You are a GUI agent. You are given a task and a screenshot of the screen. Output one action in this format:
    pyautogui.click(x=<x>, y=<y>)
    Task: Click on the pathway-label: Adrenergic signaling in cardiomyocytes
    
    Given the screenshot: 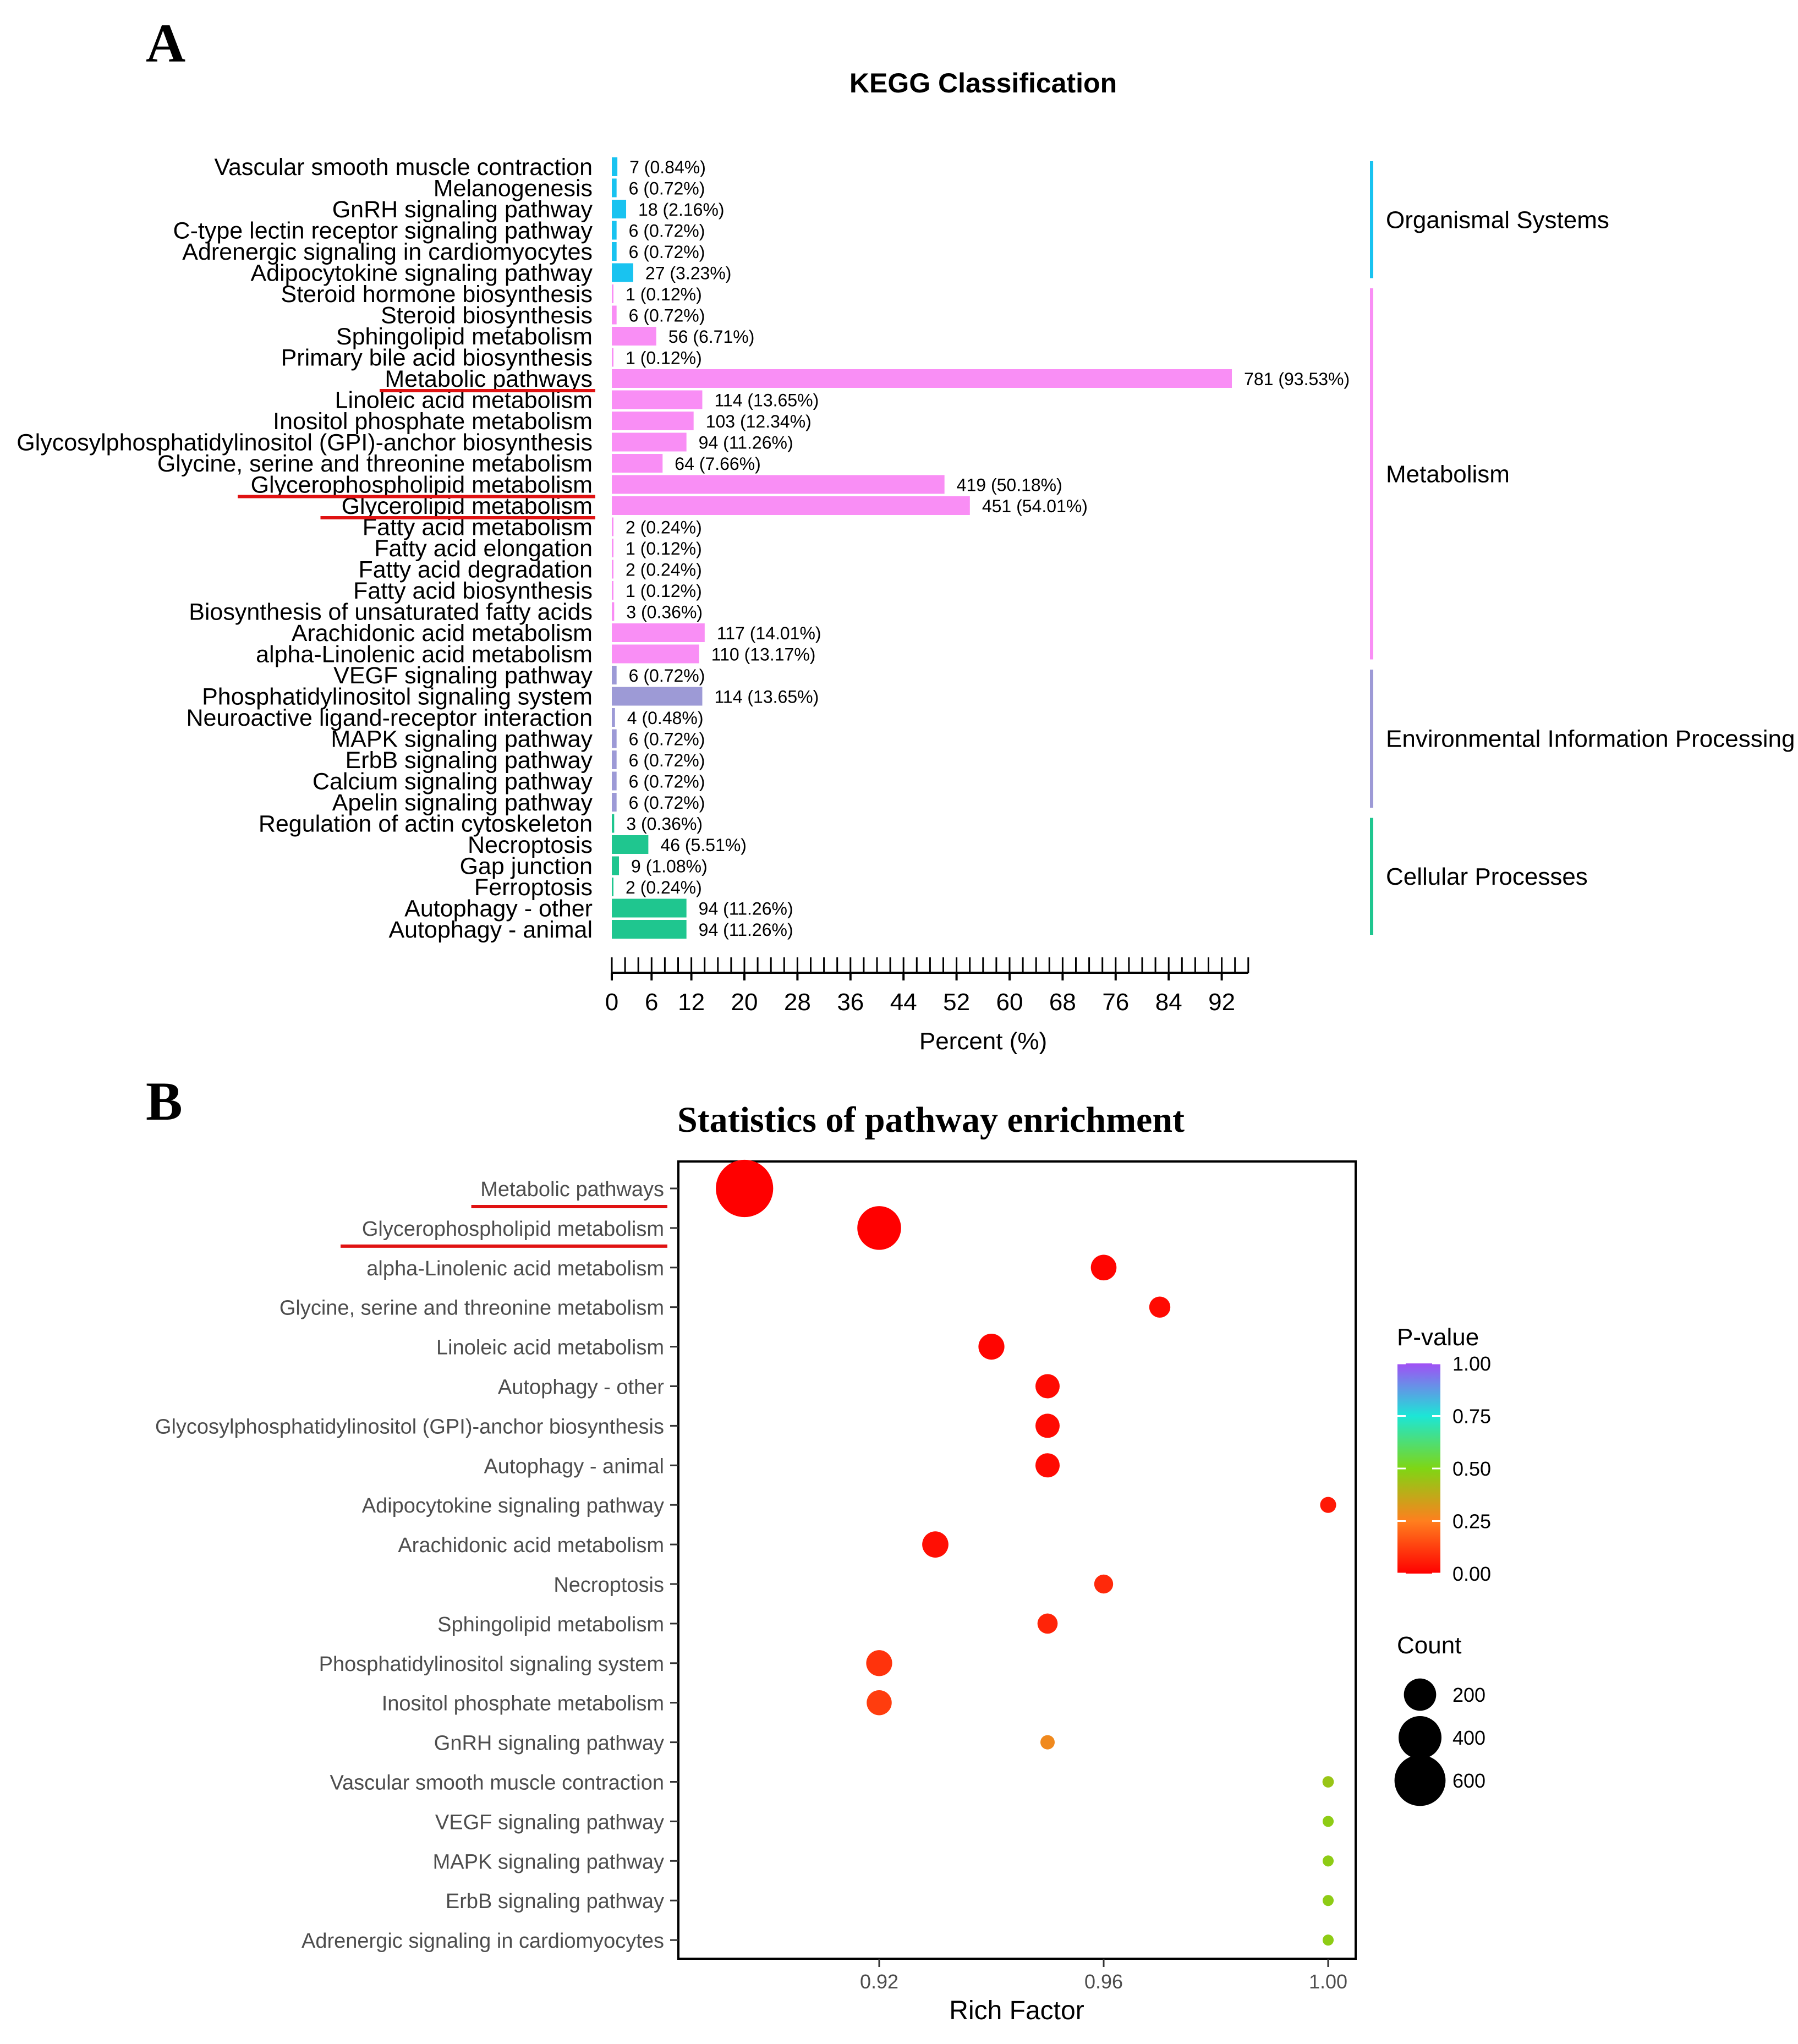 What is the action you would take?
    pyautogui.click(x=483, y=1942)
    